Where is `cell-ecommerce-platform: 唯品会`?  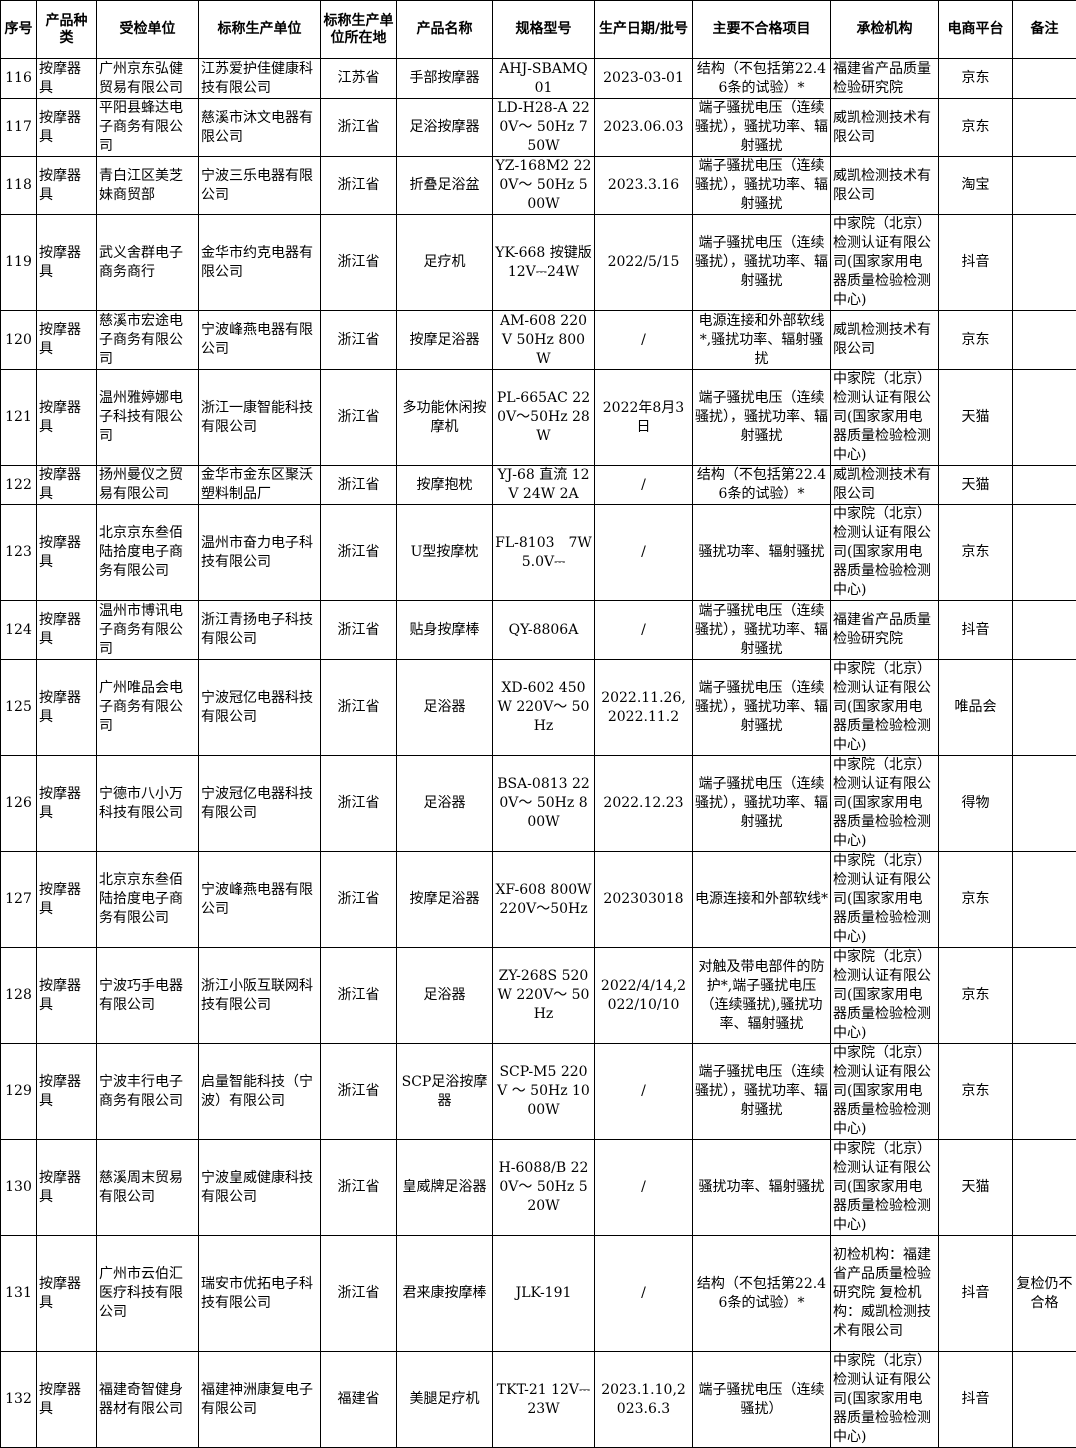
cell-ecommerce-platform: 唯品会 is located at coordinates (976, 708).